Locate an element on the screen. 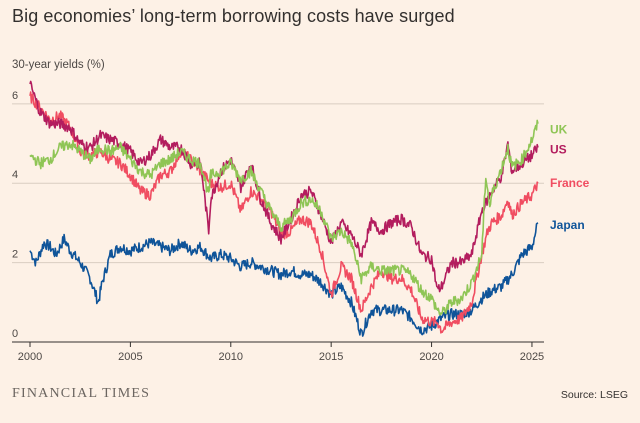  y-tick-labels: 0 2 4 6 is located at coordinates (15, 215).